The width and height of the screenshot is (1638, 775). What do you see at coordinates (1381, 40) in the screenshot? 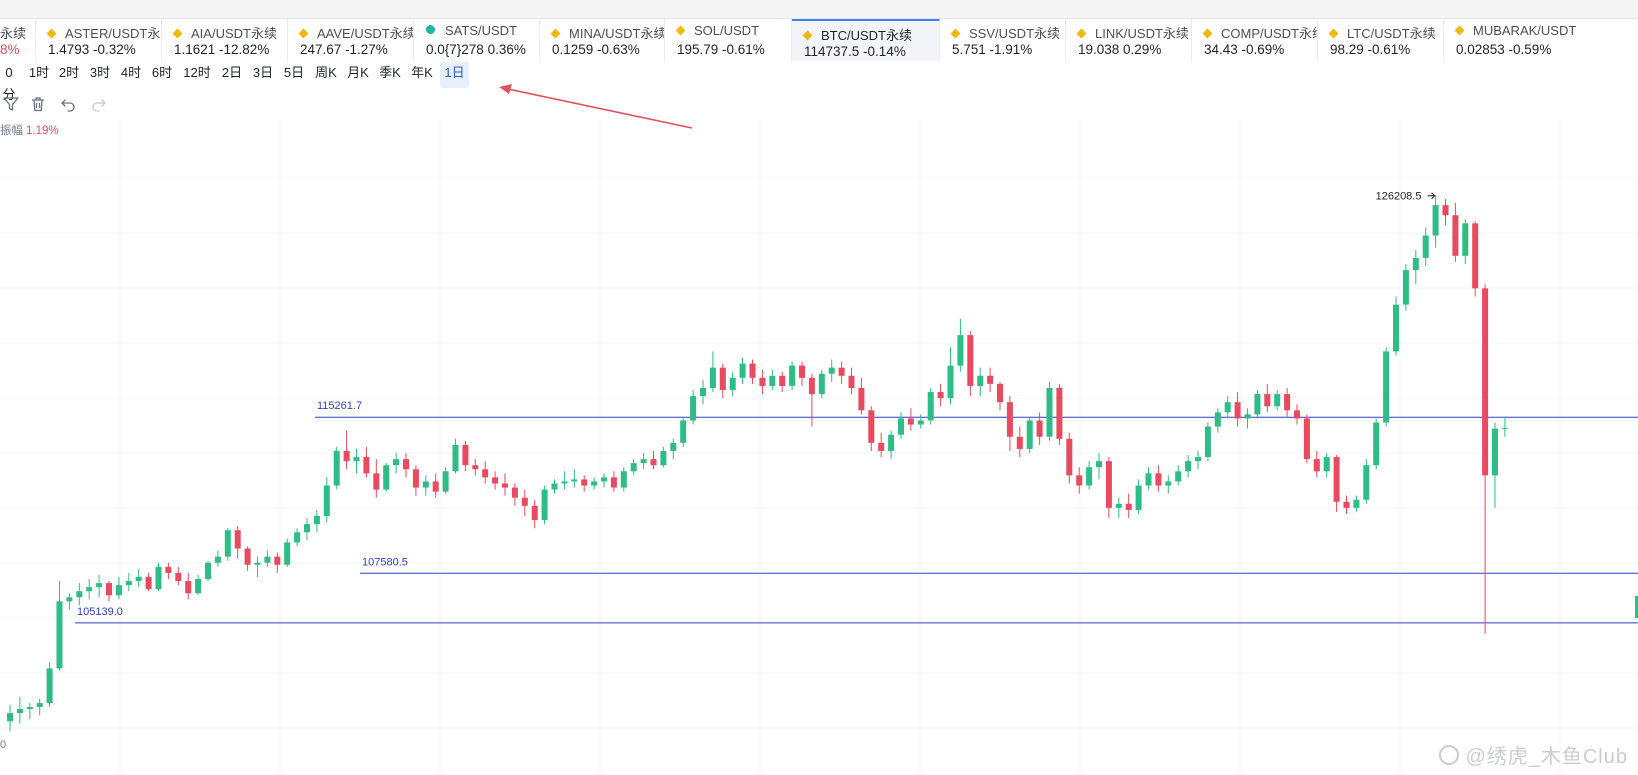
I see `ticker-tab: LTC/USDT永续 98.29 -0.61%` at bounding box center [1381, 40].